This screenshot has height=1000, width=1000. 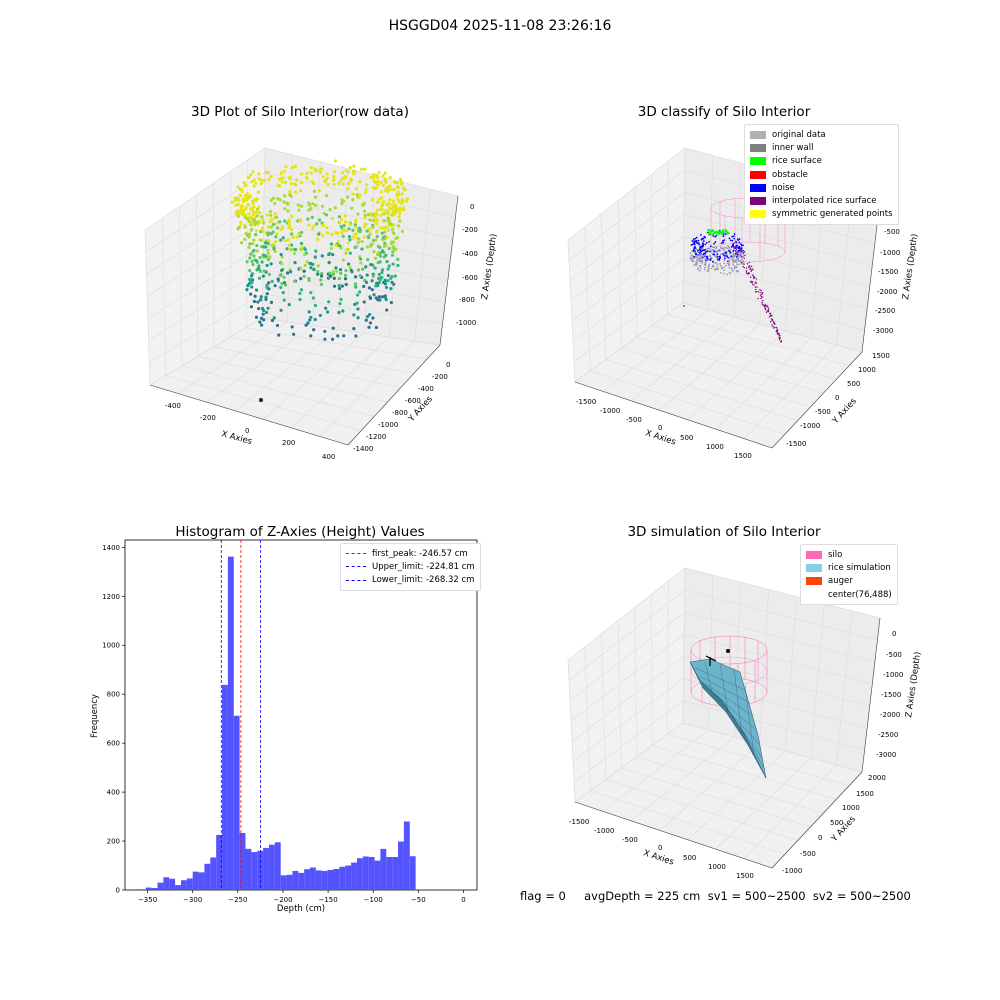 What do you see at coordinates (835, 554) in the screenshot?
I see `legend-label: silo` at bounding box center [835, 554].